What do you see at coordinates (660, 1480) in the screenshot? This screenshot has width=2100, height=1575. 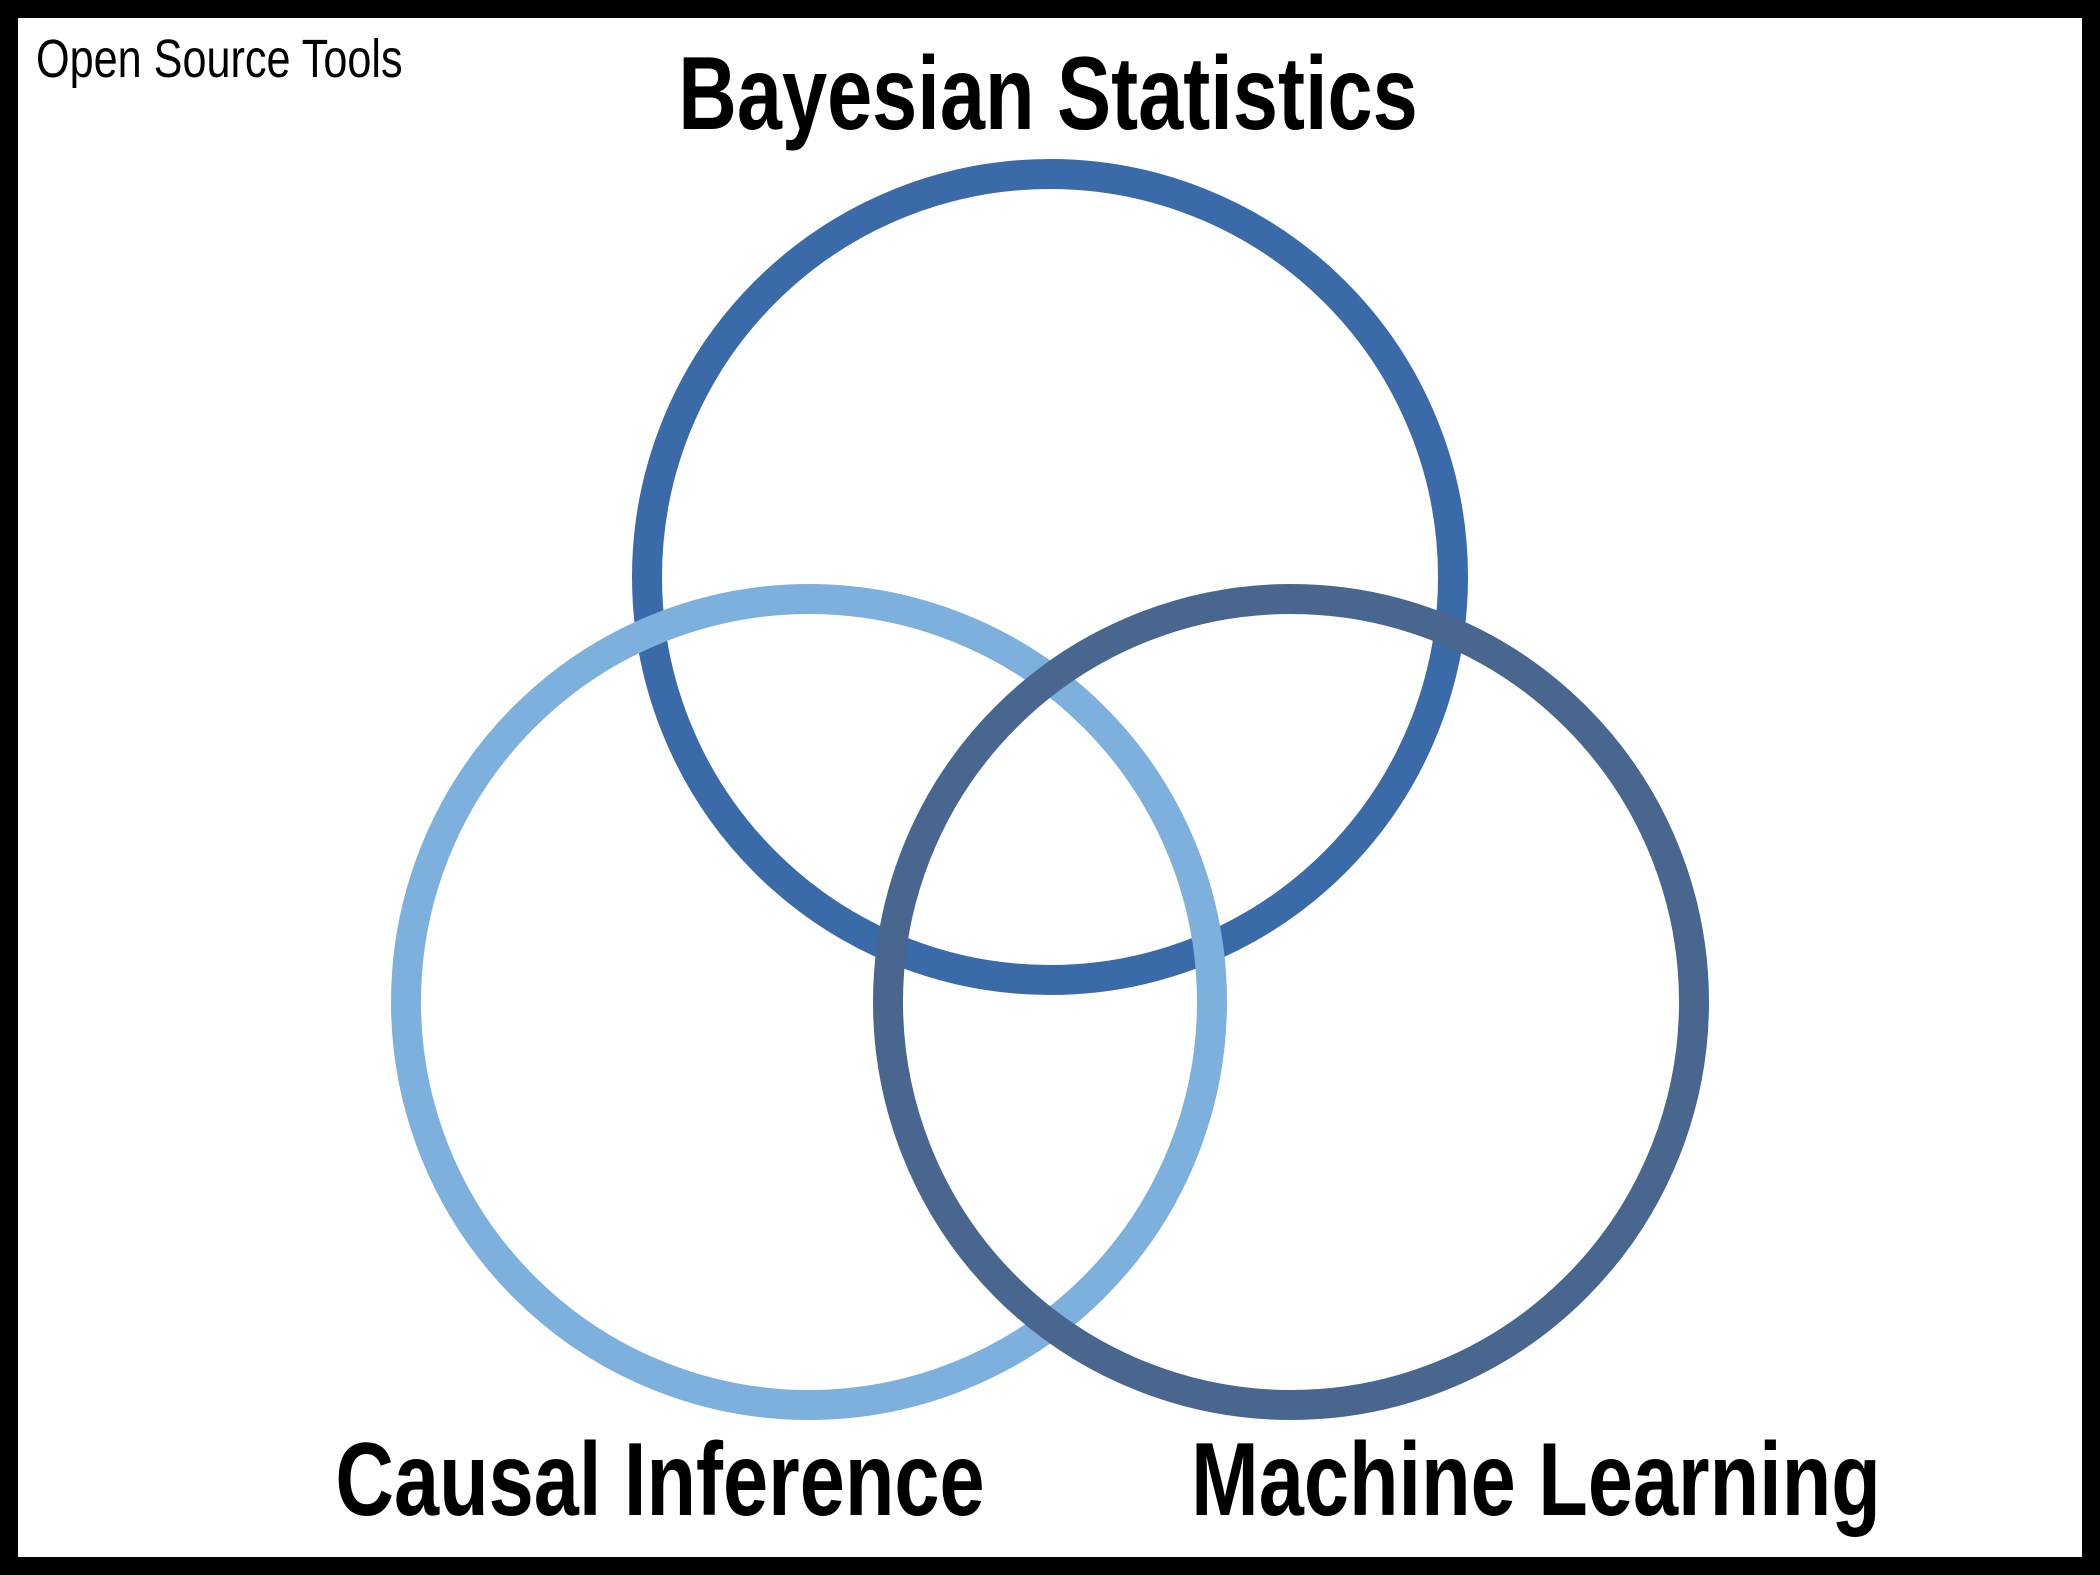 I see `label-causal-inference: Causal Inference` at bounding box center [660, 1480].